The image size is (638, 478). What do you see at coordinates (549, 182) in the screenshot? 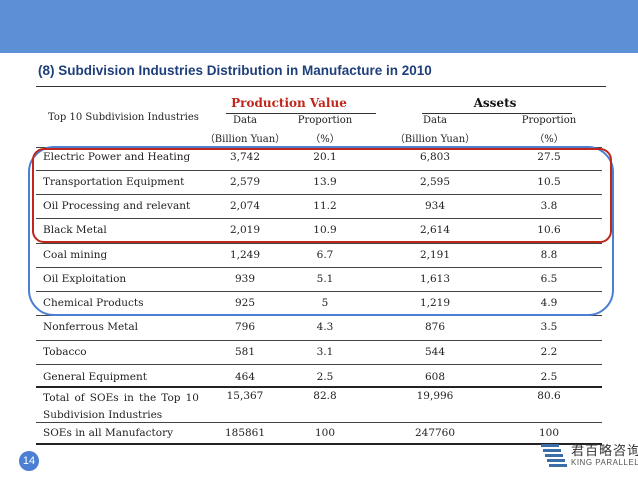
I see `assets-proportion: 10.5` at bounding box center [549, 182].